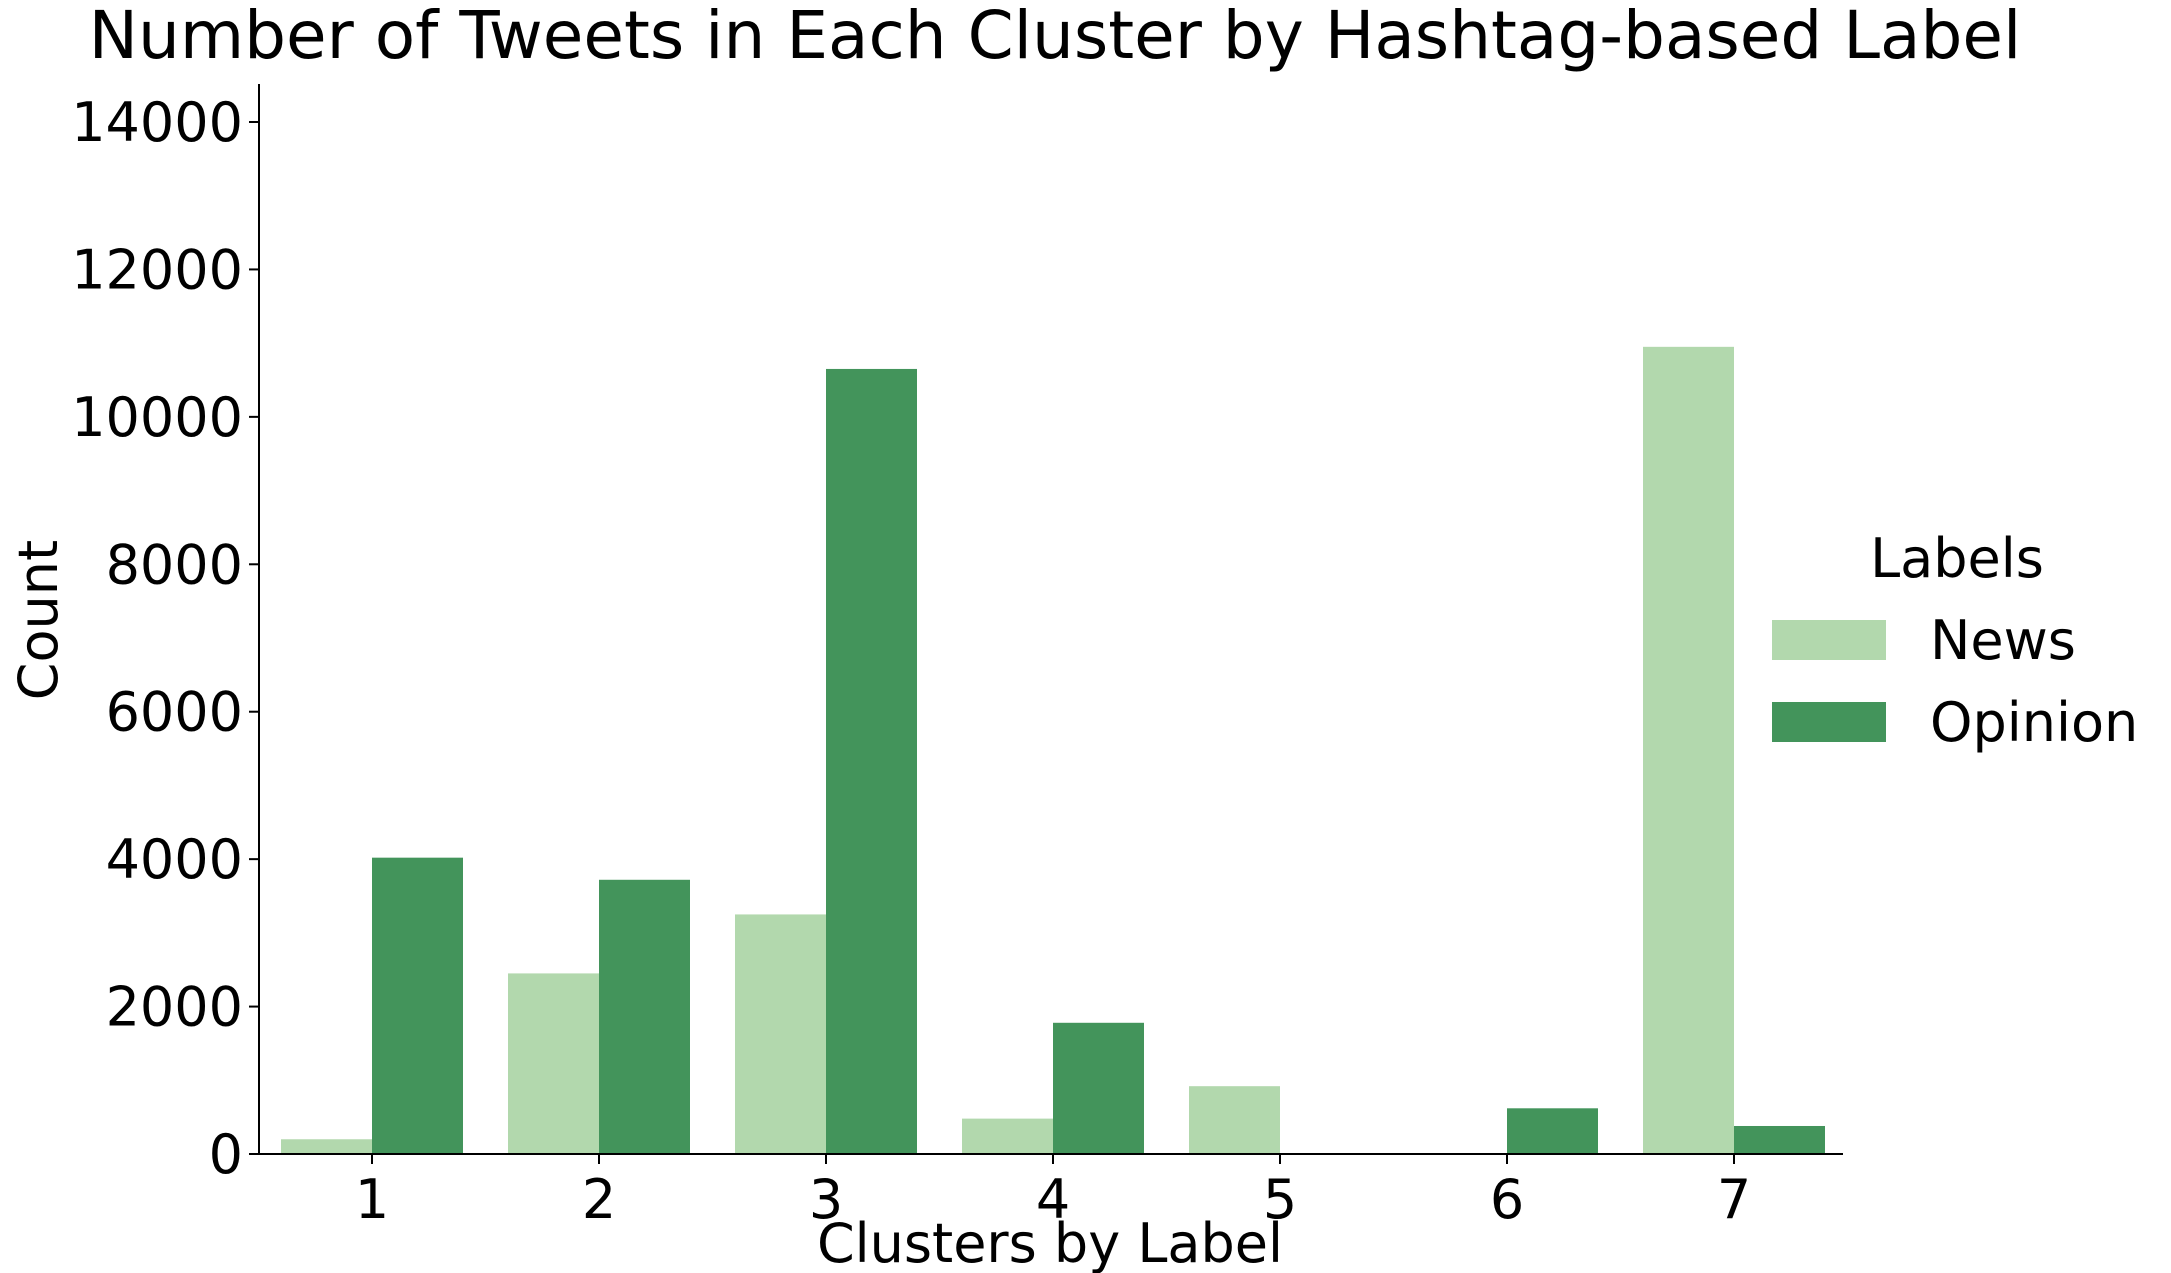 This screenshot has width=2171, height=1273. What do you see at coordinates (1053, 1199) in the screenshot?
I see `x-tick-label: 4` at bounding box center [1053, 1199].